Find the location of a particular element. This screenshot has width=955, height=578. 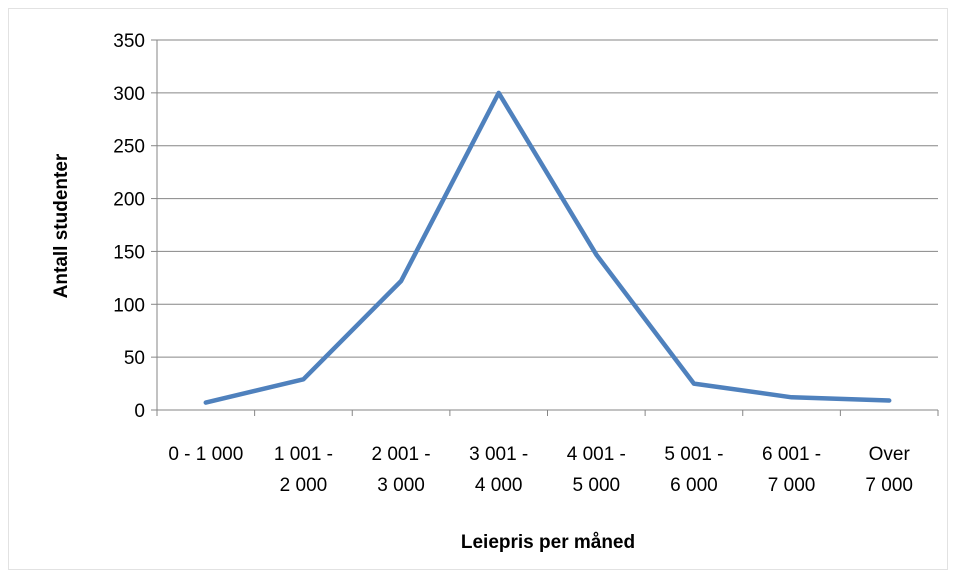

x-tick-label: 5 001 - 6 000 is located at coordinates (693, 470).